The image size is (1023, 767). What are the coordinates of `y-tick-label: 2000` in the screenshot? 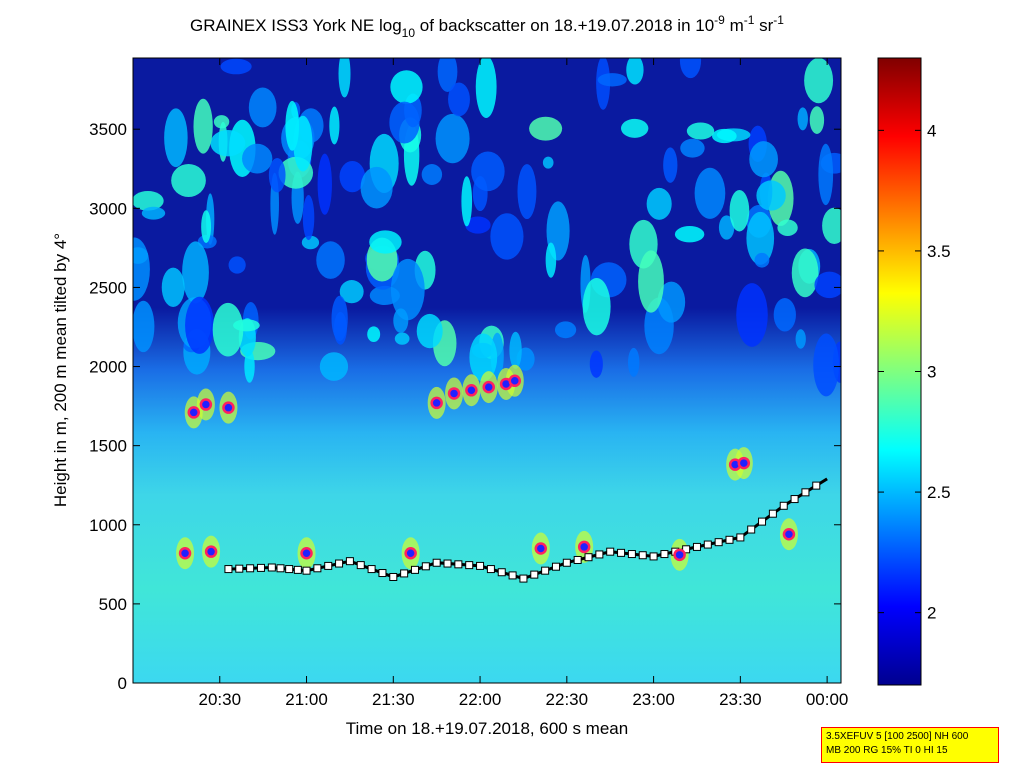 It's located at (108, 367).